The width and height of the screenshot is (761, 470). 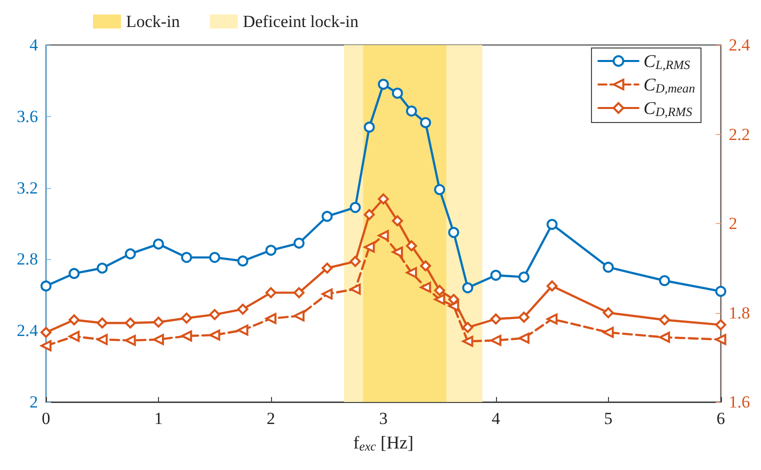 I want to click on x-tick-label: 4, so click(x=496, y=418).